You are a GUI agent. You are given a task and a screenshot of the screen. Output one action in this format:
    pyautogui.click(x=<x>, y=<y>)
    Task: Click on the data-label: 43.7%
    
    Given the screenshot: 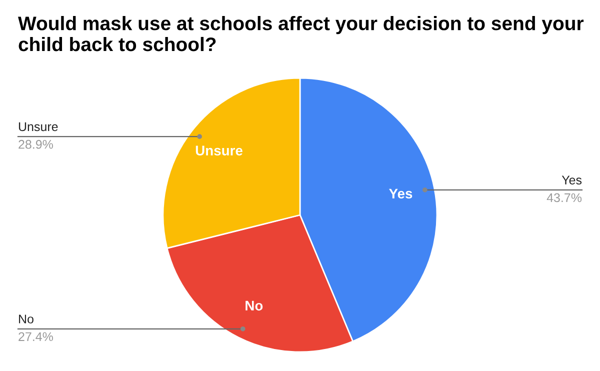 What is the action you would take?
    pyautogui.click(x=564, y=197)
    